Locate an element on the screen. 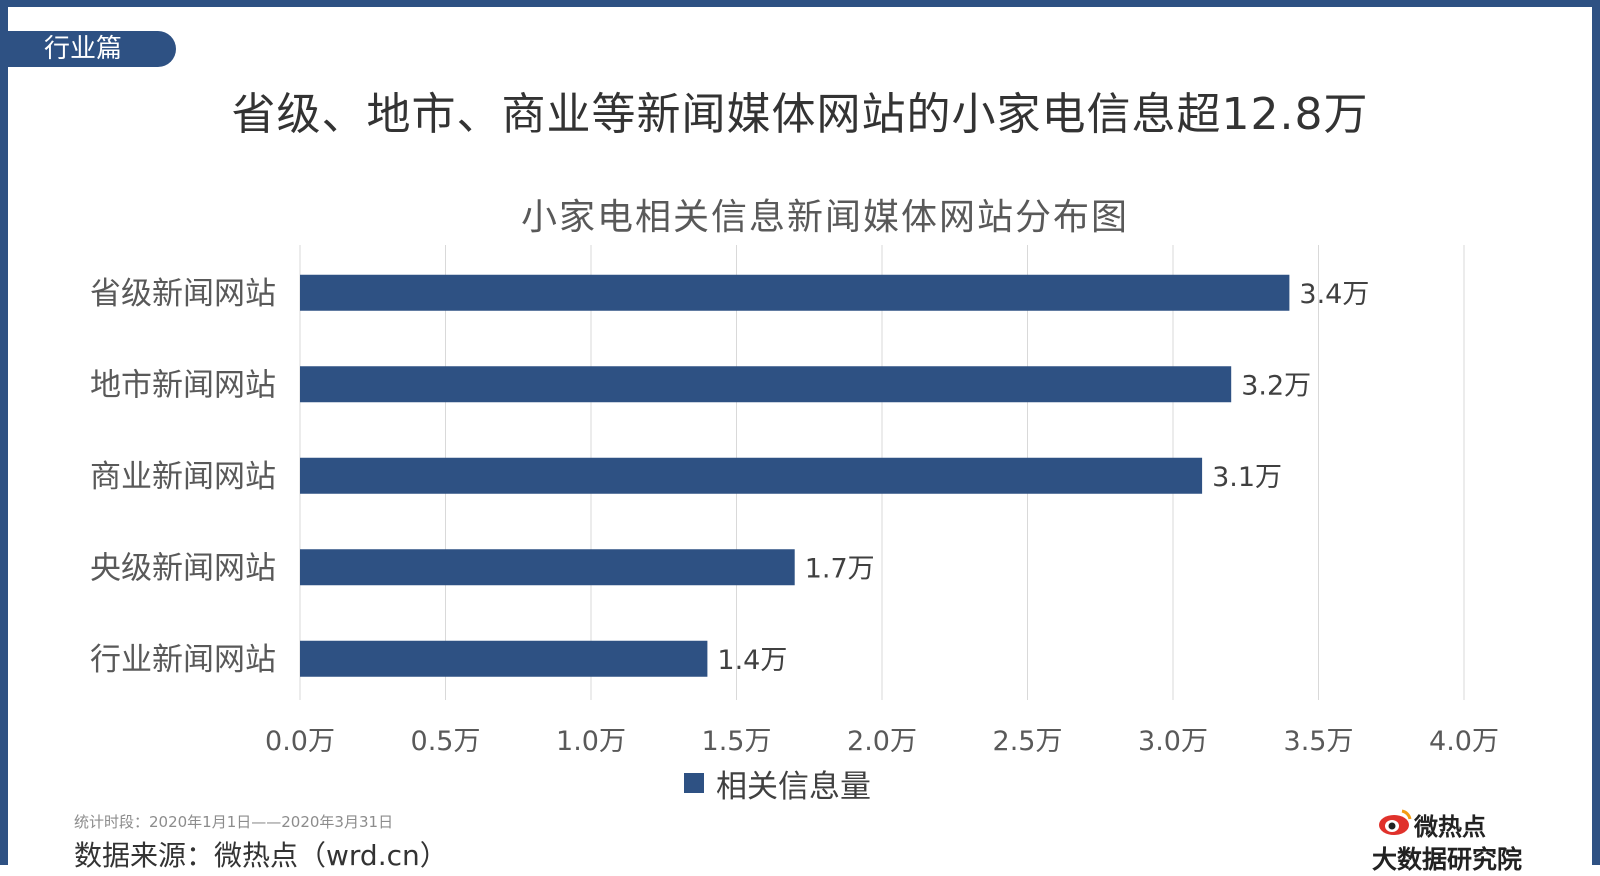 Image resolution: width=1600 pixels, height=876 pixels. brand-logo: 微热点 大数据研究院 is located at coordinates (1465, 840).